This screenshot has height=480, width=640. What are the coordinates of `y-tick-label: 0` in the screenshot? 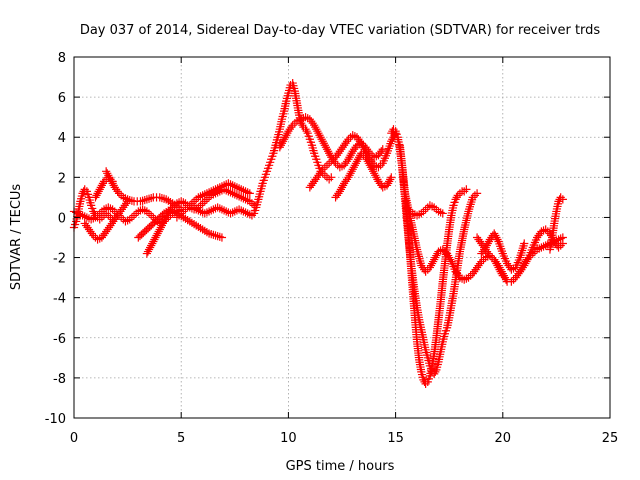 It's located at (62, 218).